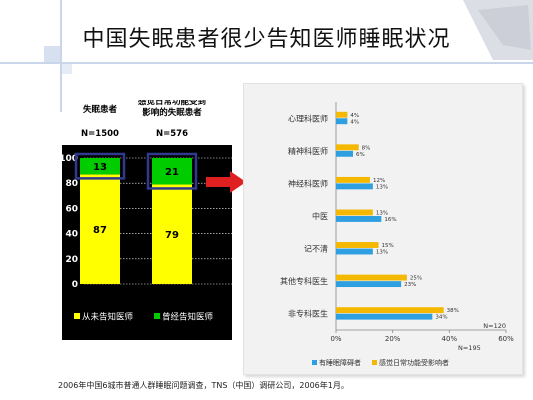  I want to click on bar-value-label: 79, so click(172, 235).